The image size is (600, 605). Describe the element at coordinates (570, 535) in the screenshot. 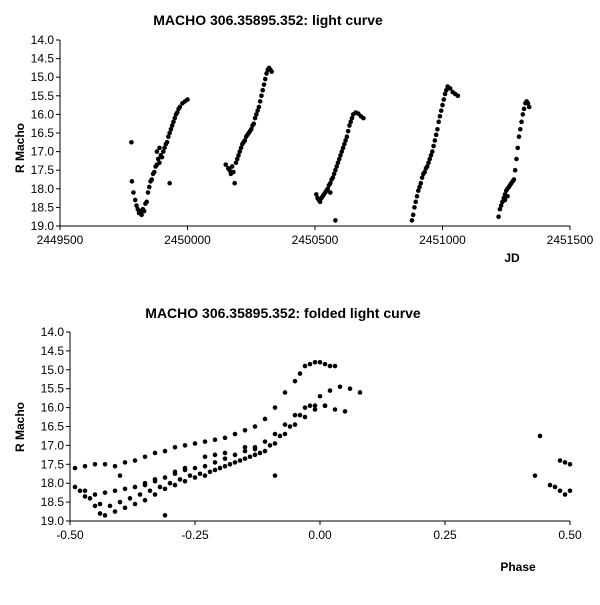

I see `x-tick-label: 0.50` at that location.